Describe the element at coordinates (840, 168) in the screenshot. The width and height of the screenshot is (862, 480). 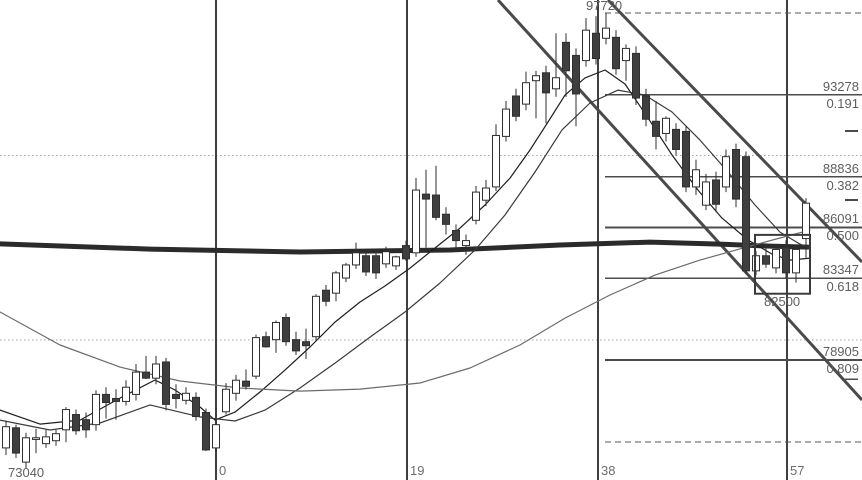
I see `fib-price-label: 88836` at that location.